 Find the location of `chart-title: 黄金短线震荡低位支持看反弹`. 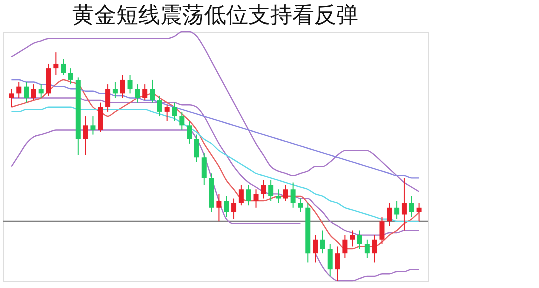

chart-title: 黄金短线震荡低位支持看反弹 is located at coordinates (215, 15).